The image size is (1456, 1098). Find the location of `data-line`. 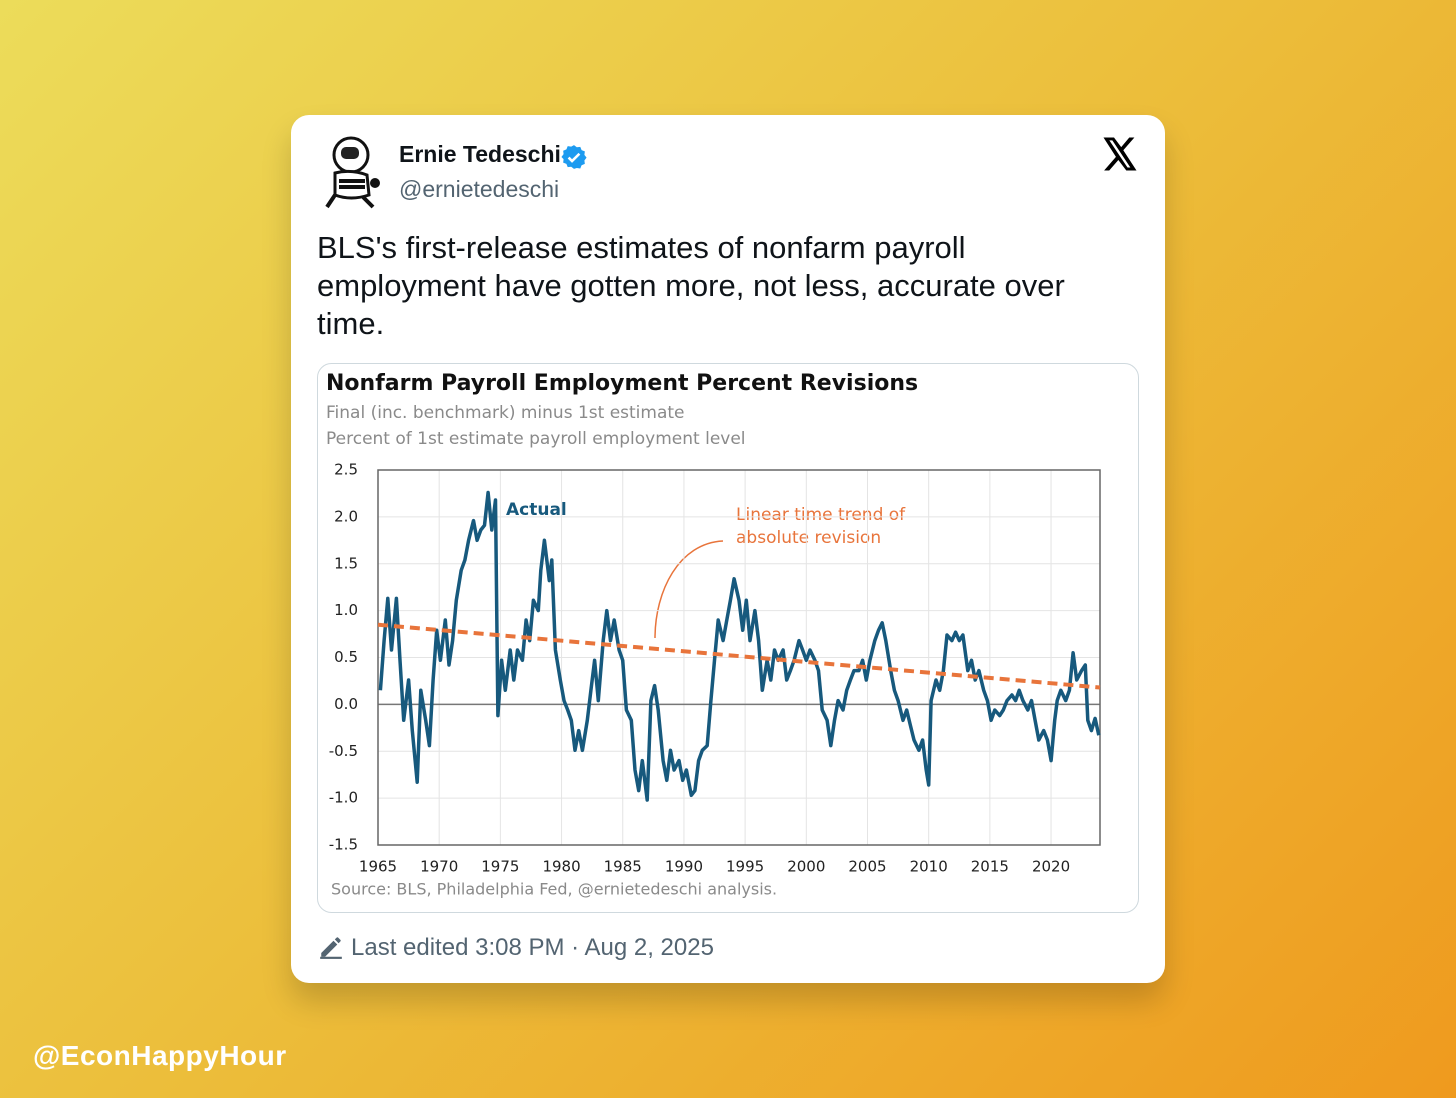

data-line is located at coordinates (739, 646).